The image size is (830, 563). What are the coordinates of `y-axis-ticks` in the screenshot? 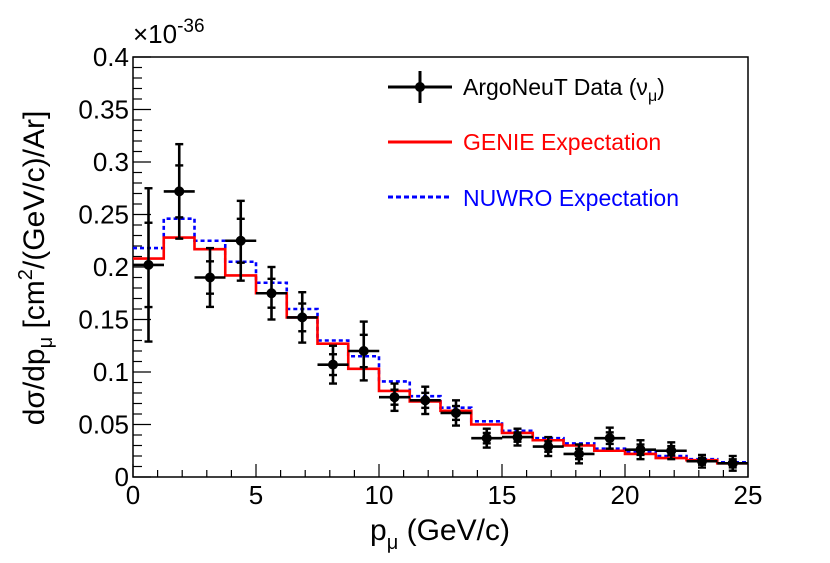 It's located at (142, 267).